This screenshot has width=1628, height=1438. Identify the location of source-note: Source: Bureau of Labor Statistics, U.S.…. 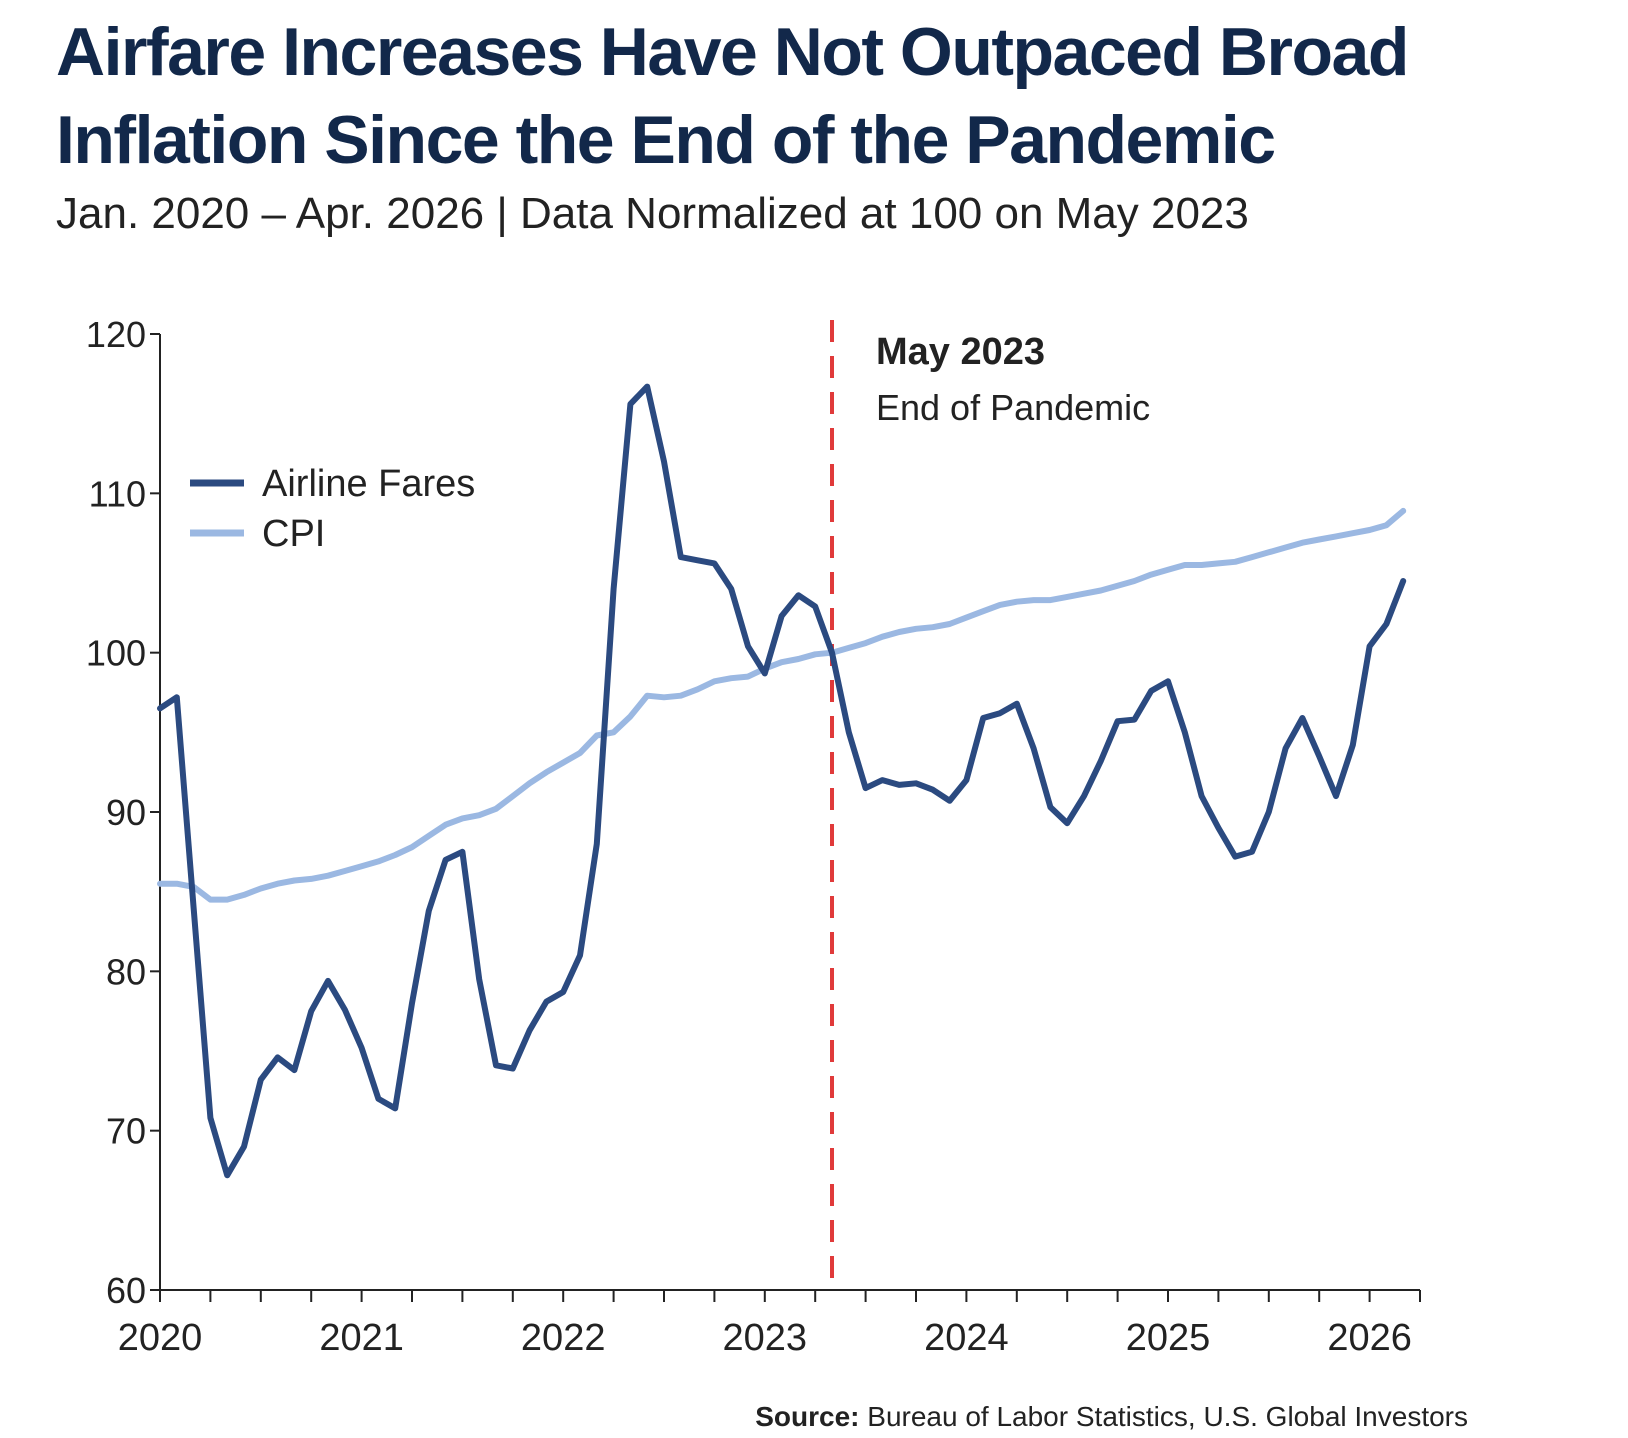
(1111, 1417).